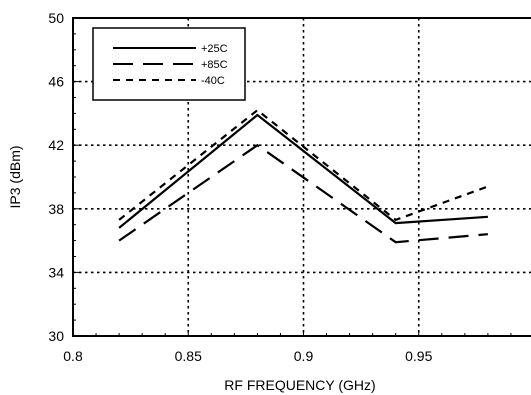 The height and width of the screenshot is (395, 531). I want to click on legend-label: +85C, so click(214, 65).